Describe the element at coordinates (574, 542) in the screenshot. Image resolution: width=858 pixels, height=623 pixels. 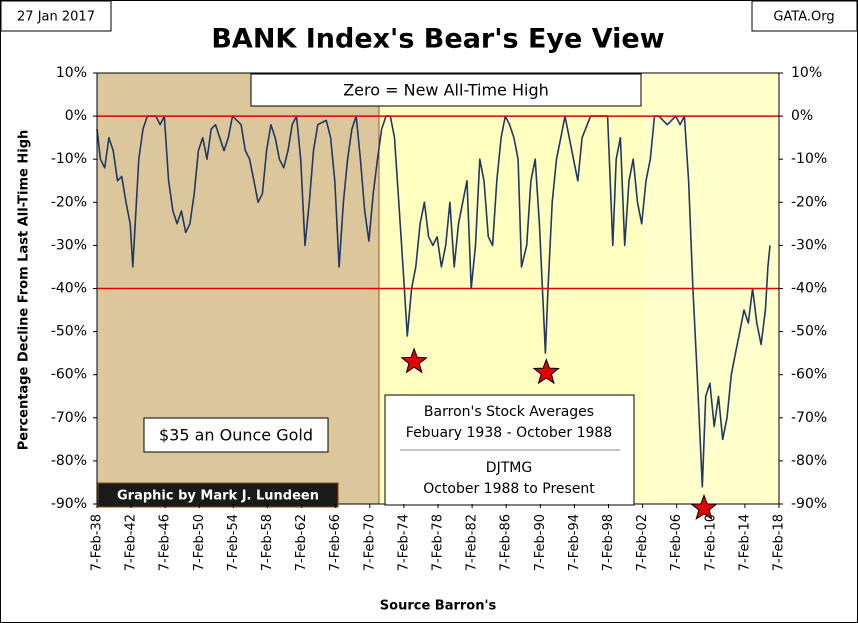
I see `x-tick-label: 7-Feb-94` at that location.